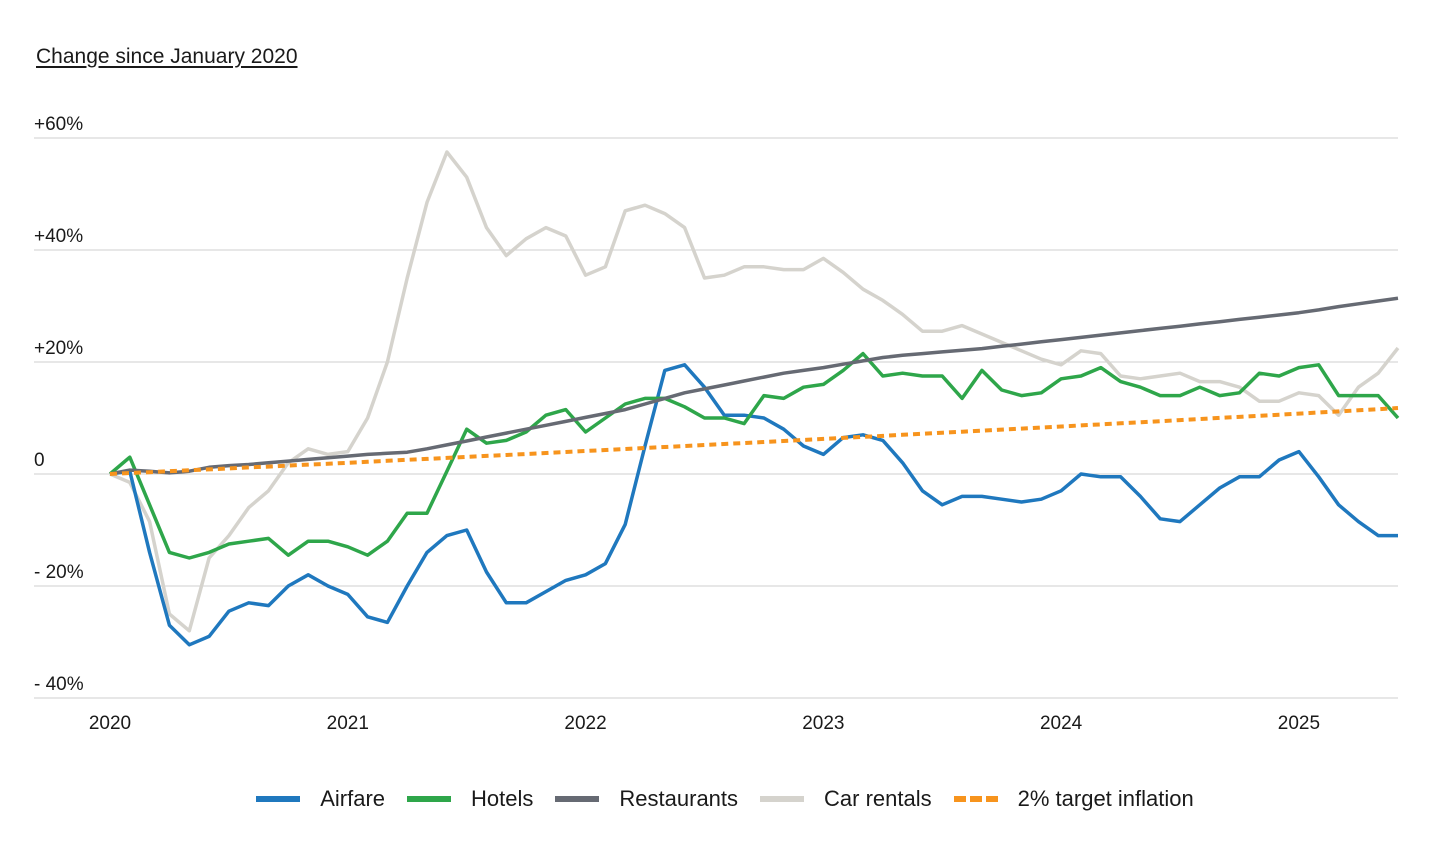 The width and height of the screenshot is (1450, 850). I want to click on x-tick-label: 2024, so click(1061, 723).